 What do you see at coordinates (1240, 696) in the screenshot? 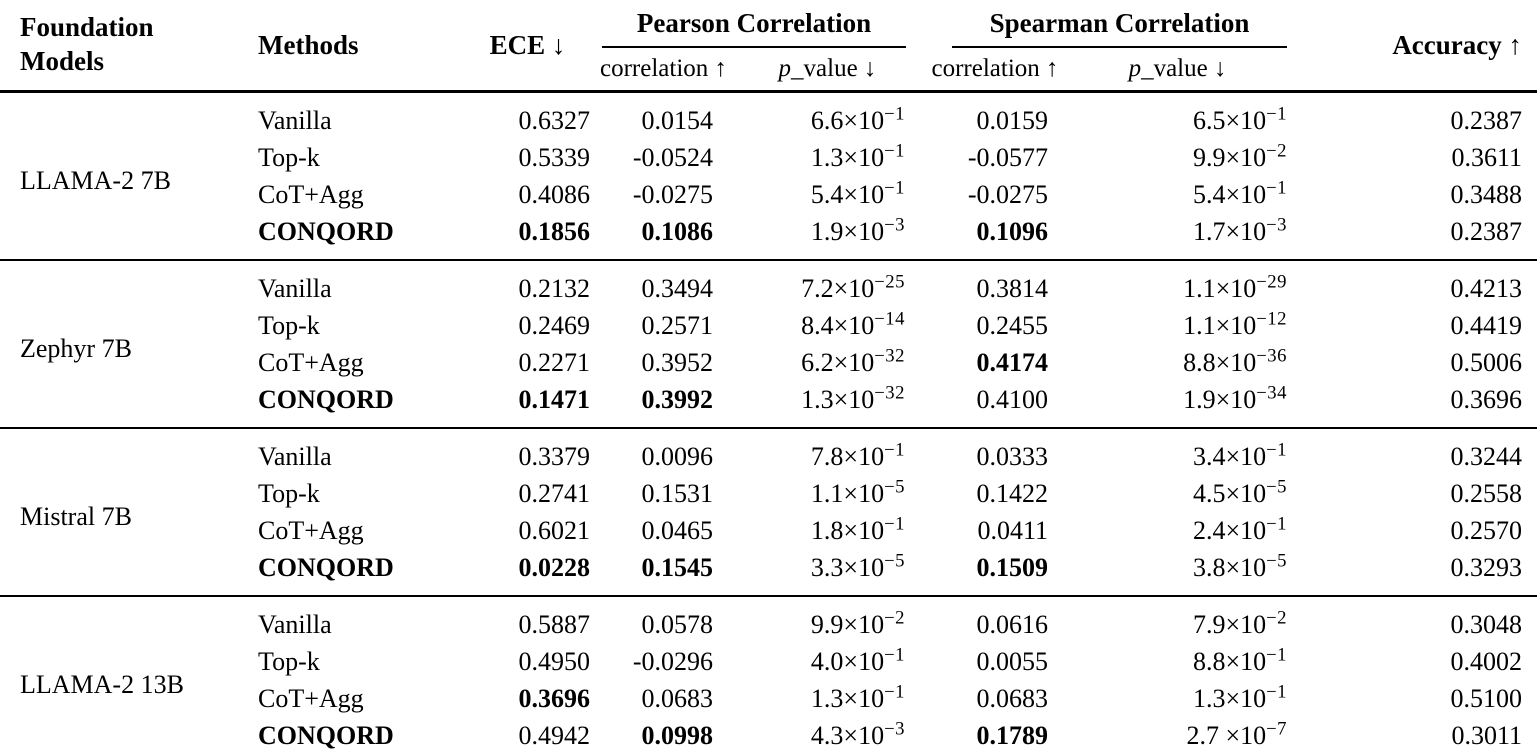
I see `spearman-pvalue: 1.3×10⁻¹` at bounding box center [1240, 696].